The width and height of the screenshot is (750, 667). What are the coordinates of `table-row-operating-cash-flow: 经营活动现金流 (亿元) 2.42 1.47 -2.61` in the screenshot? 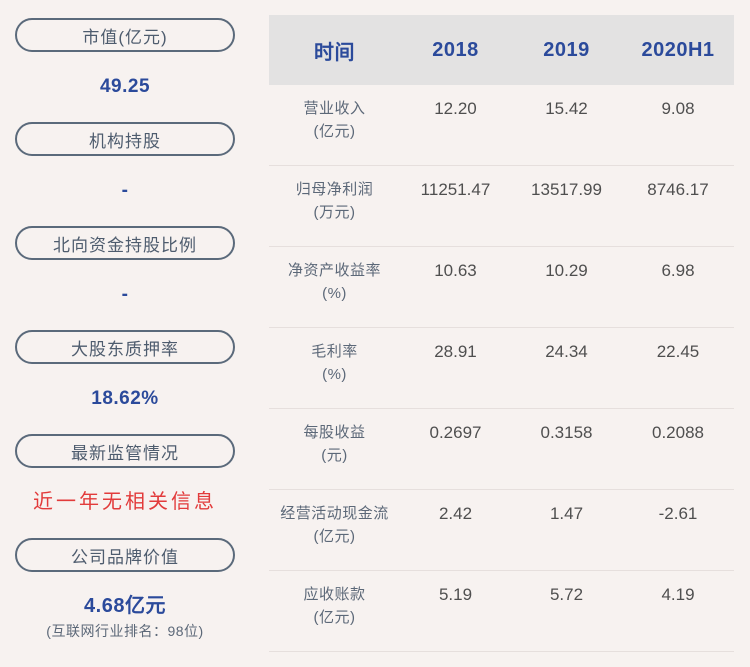 It's located at (501, 530).